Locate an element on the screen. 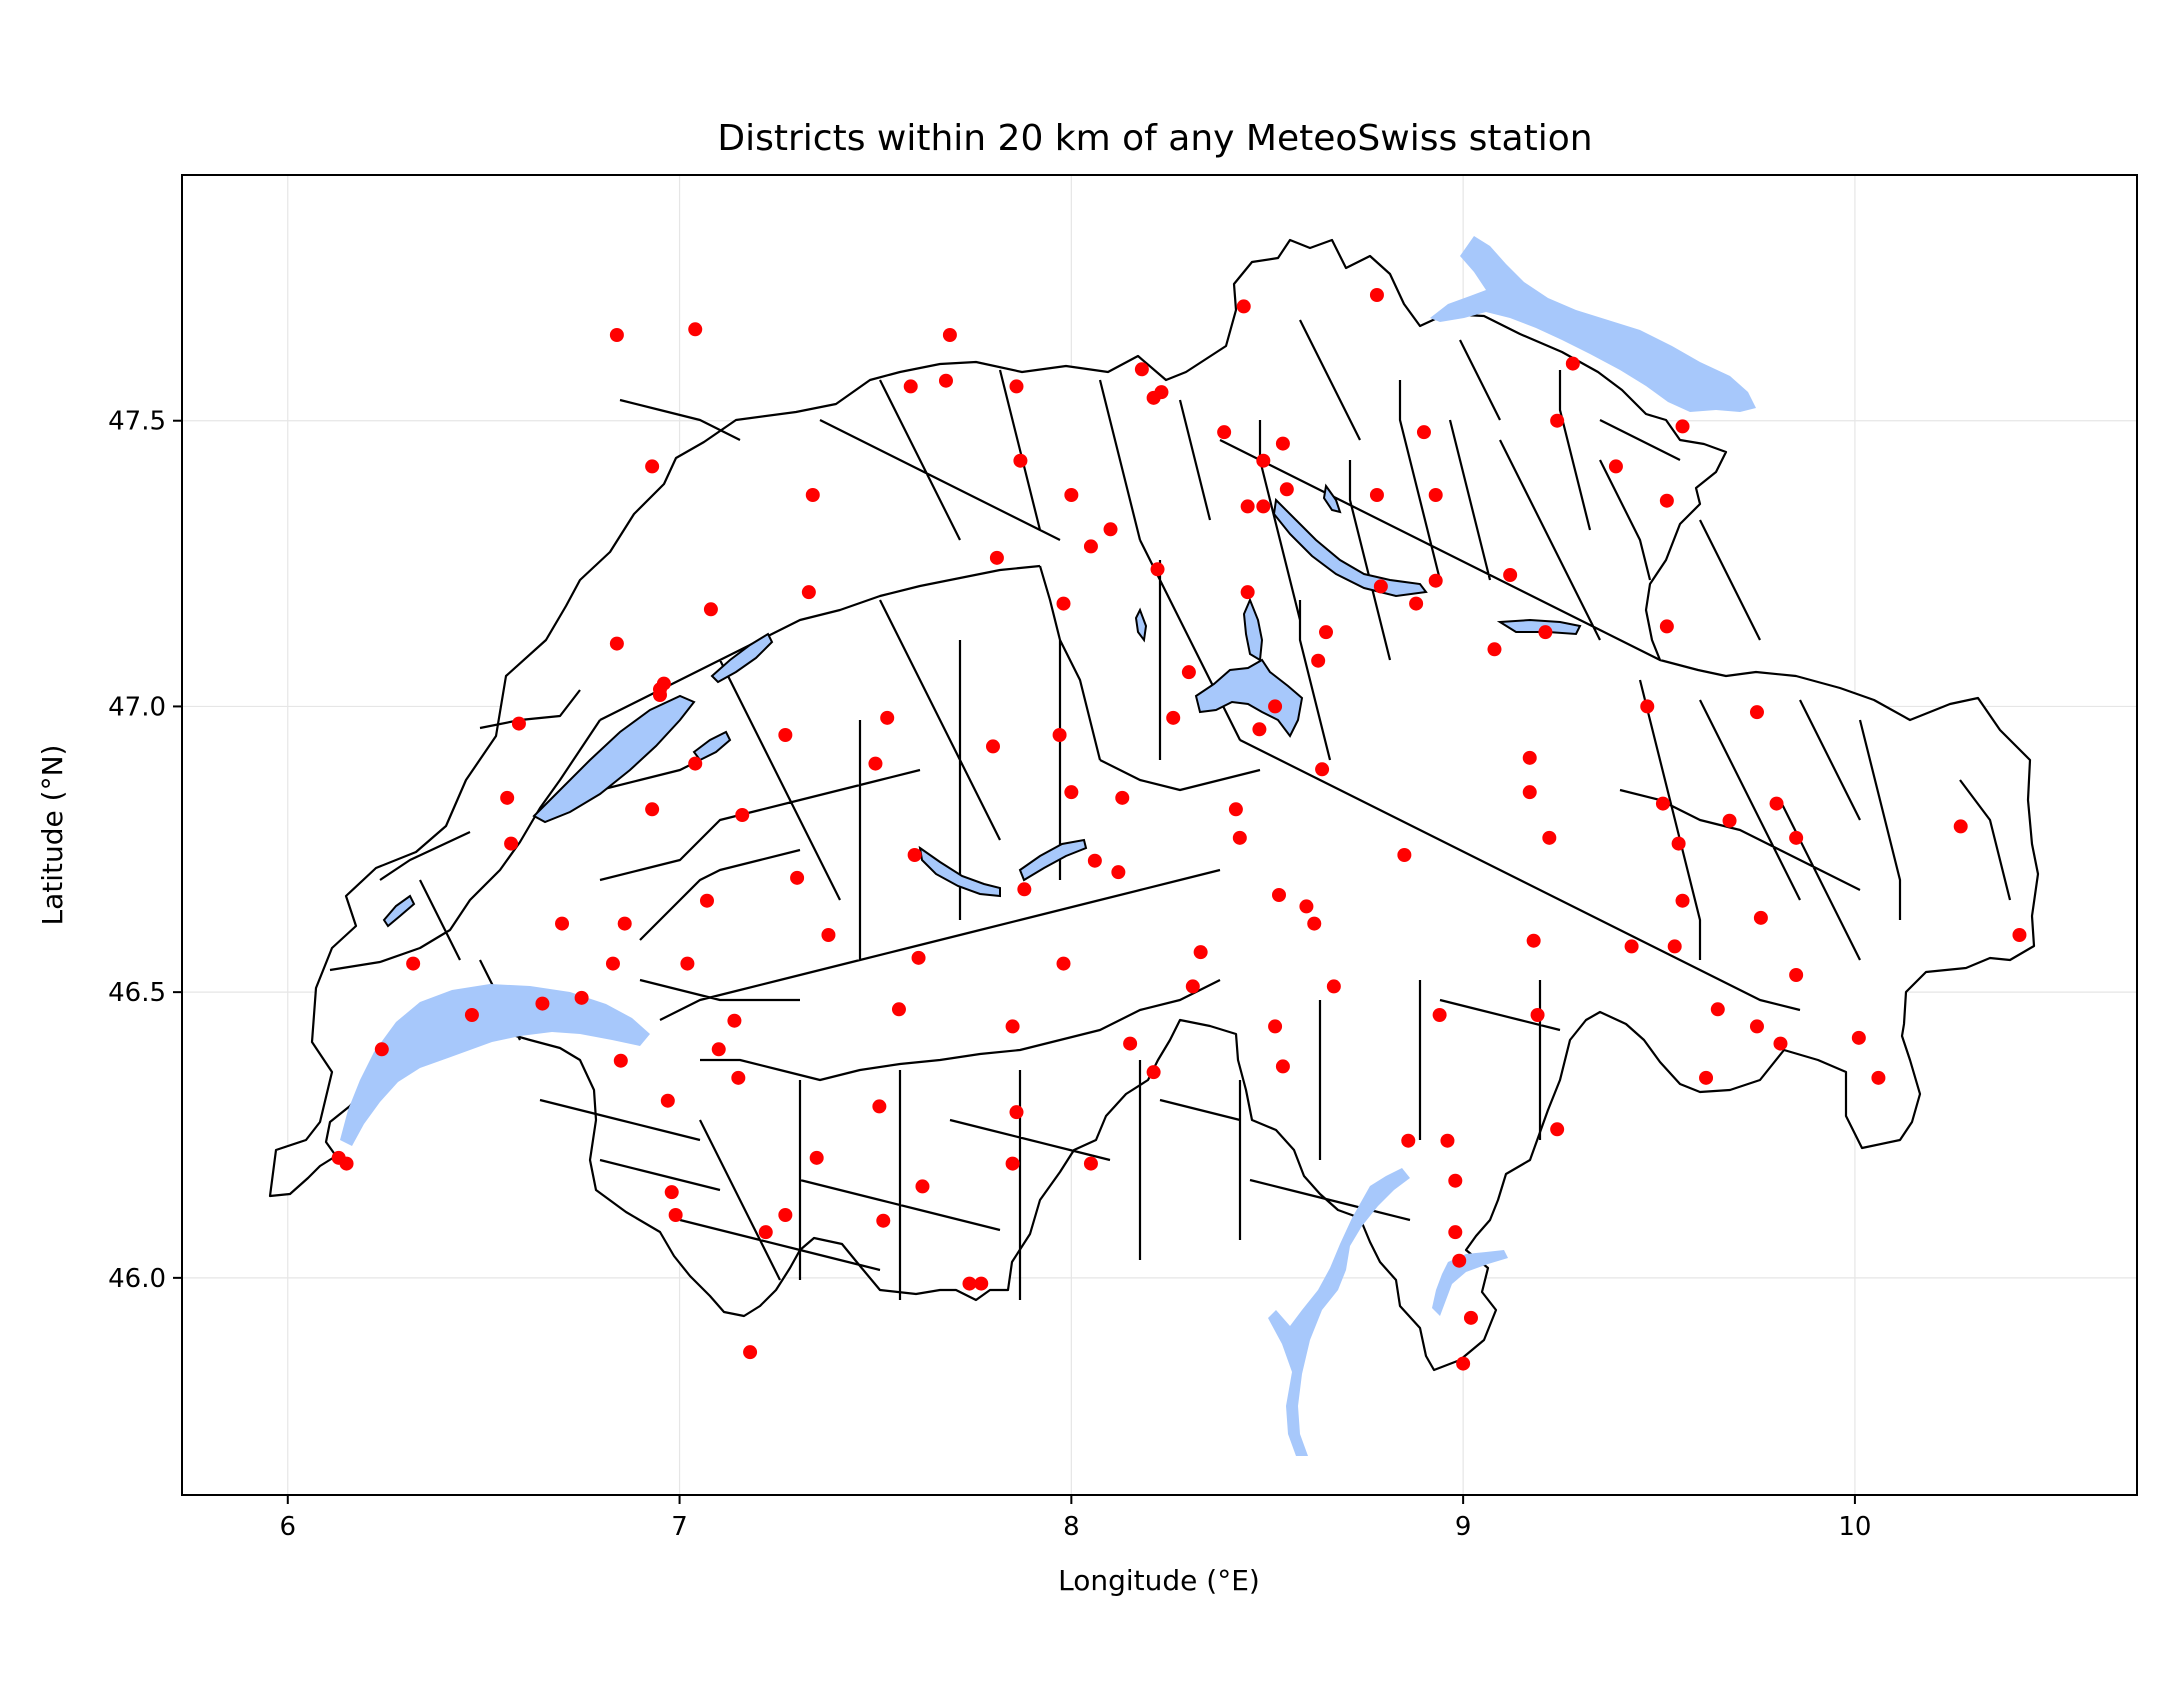  lake-lugano is located at coordinates (1470, 1283).